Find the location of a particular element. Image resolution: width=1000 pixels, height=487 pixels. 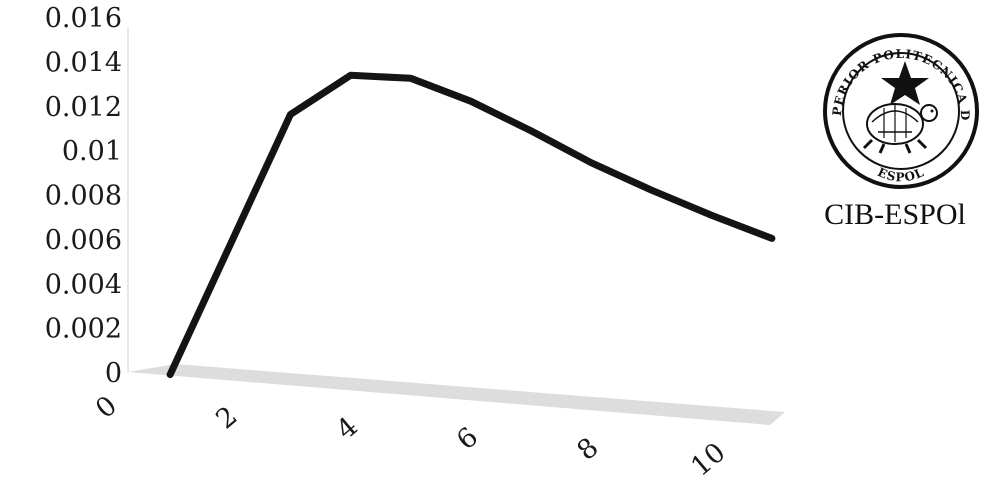

x-tick-label: 2 is located at coordinates (226, 418).